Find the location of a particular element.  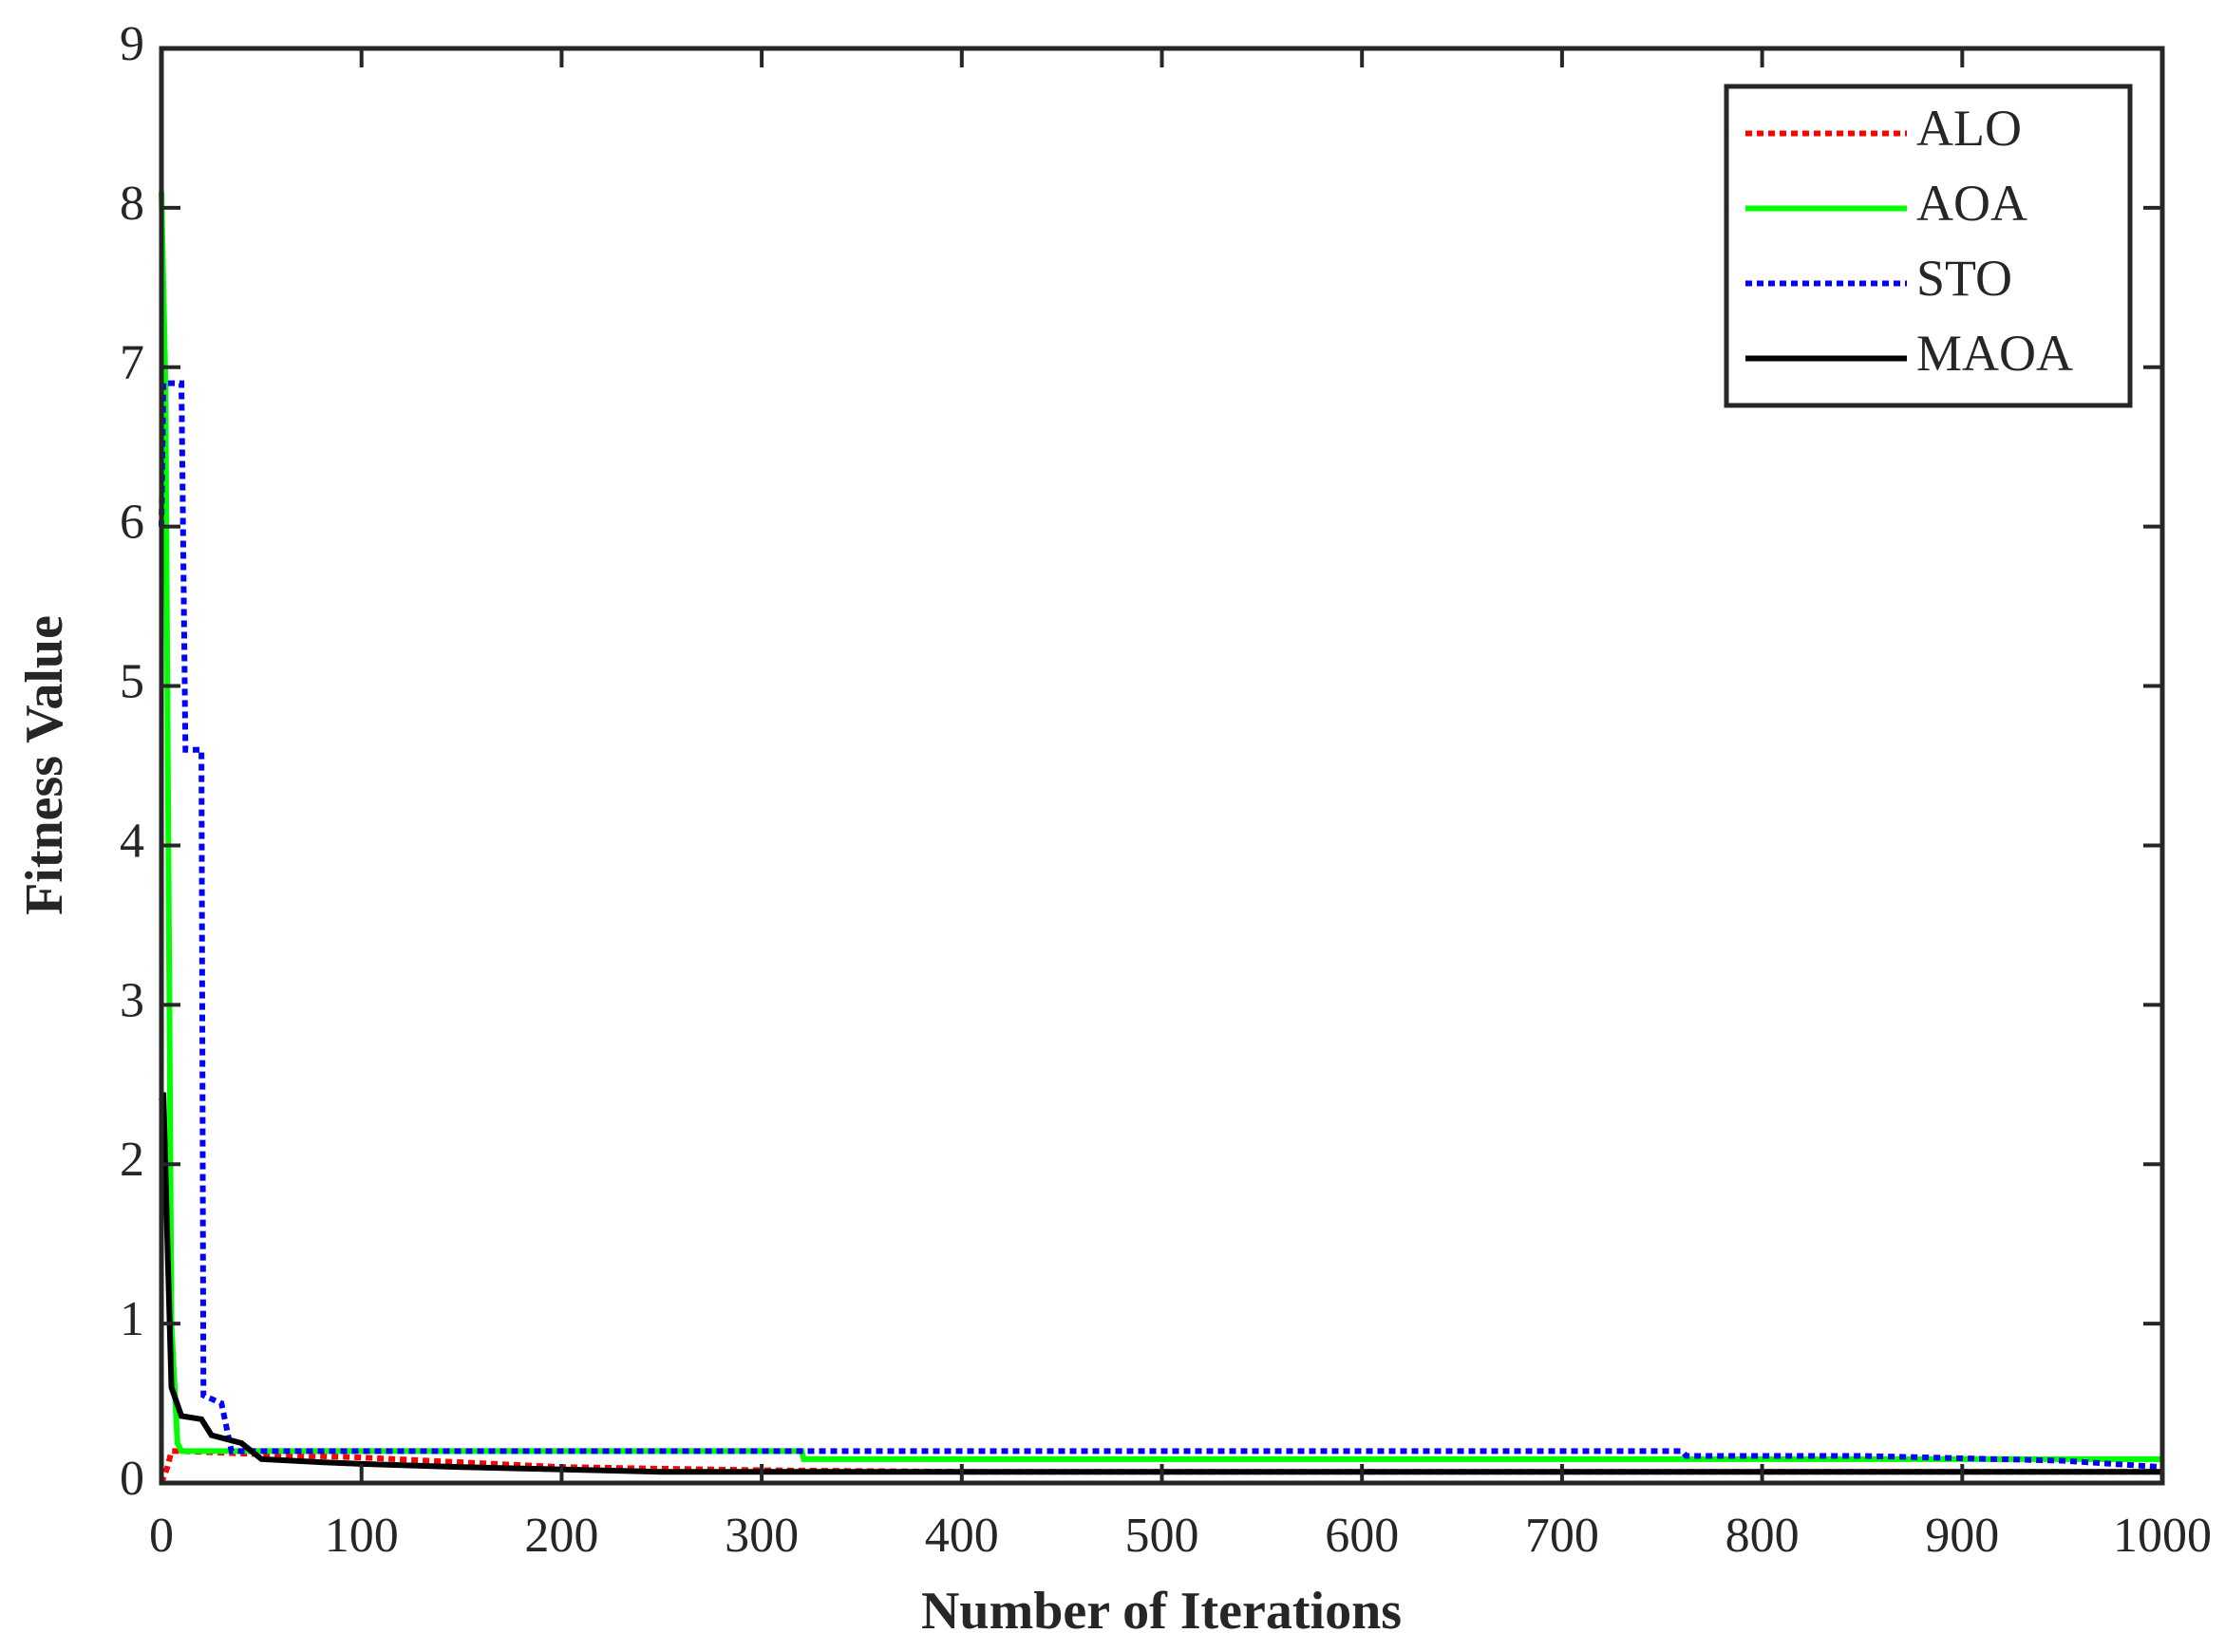

y-tick-label: 5 is located at coordinates (132, 681).